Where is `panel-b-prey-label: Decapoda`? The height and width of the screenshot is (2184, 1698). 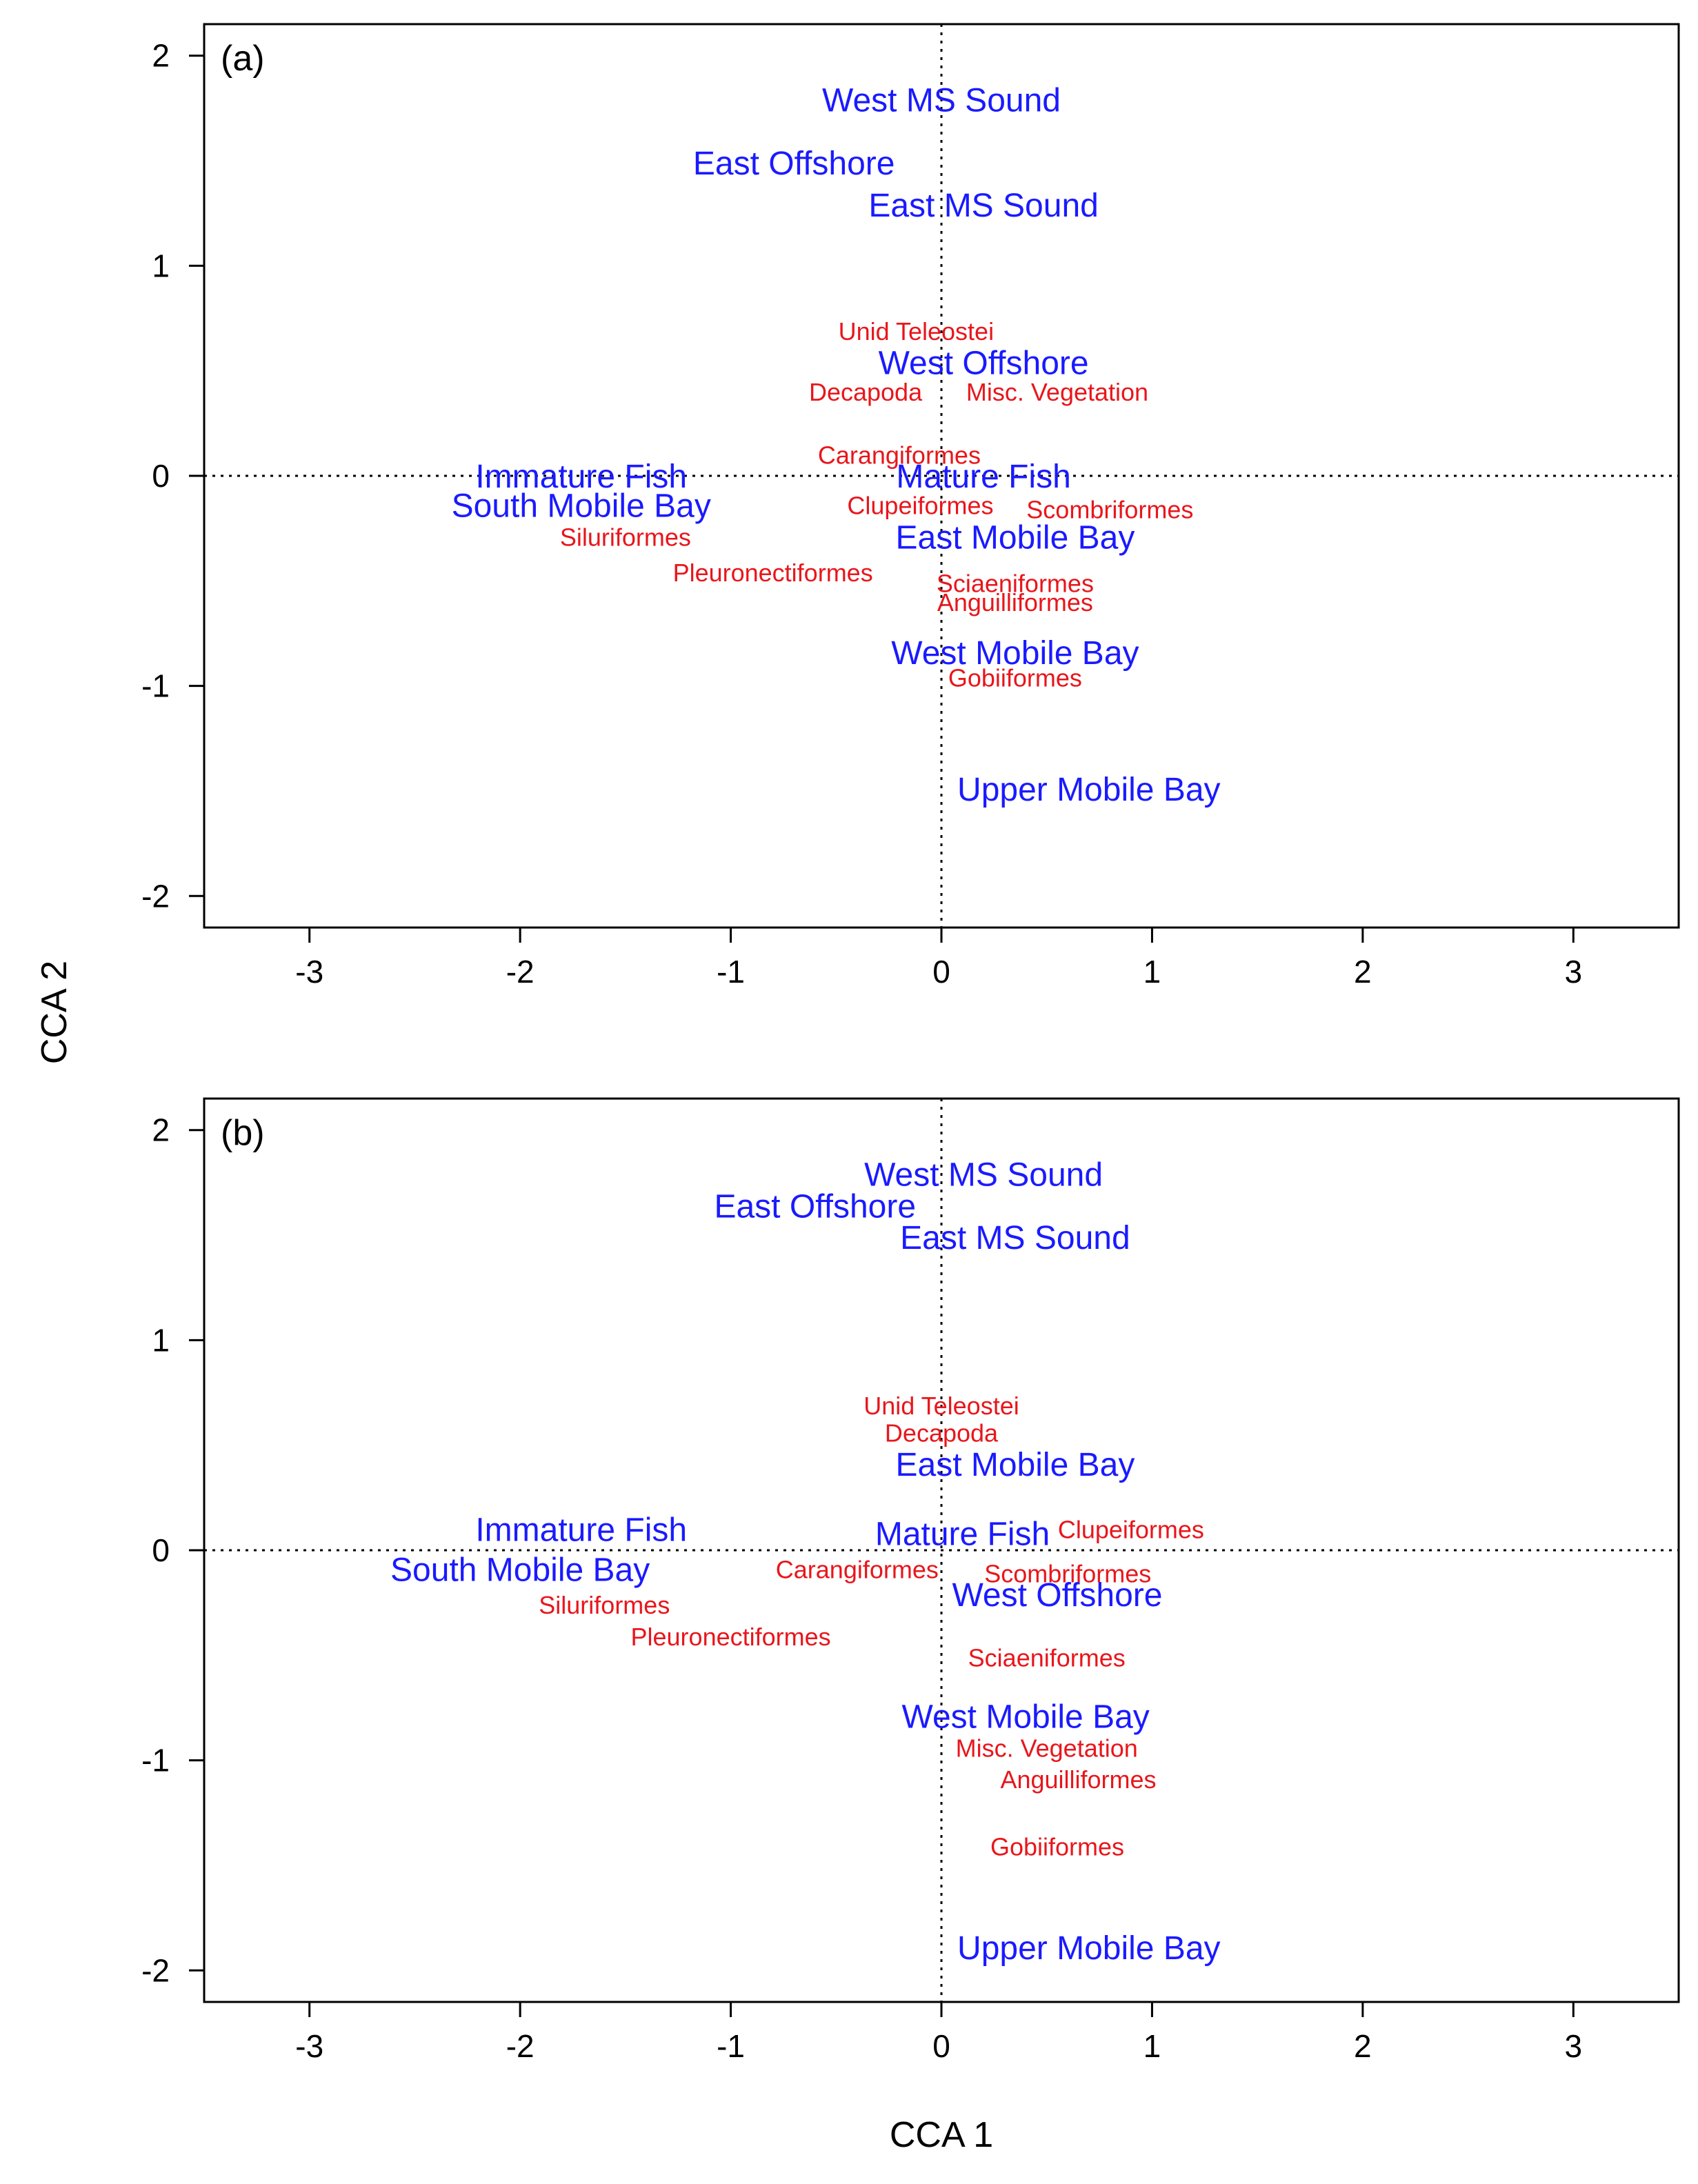
panel-b-prey-label: Decapoda is located at coordinates (942, 1433).